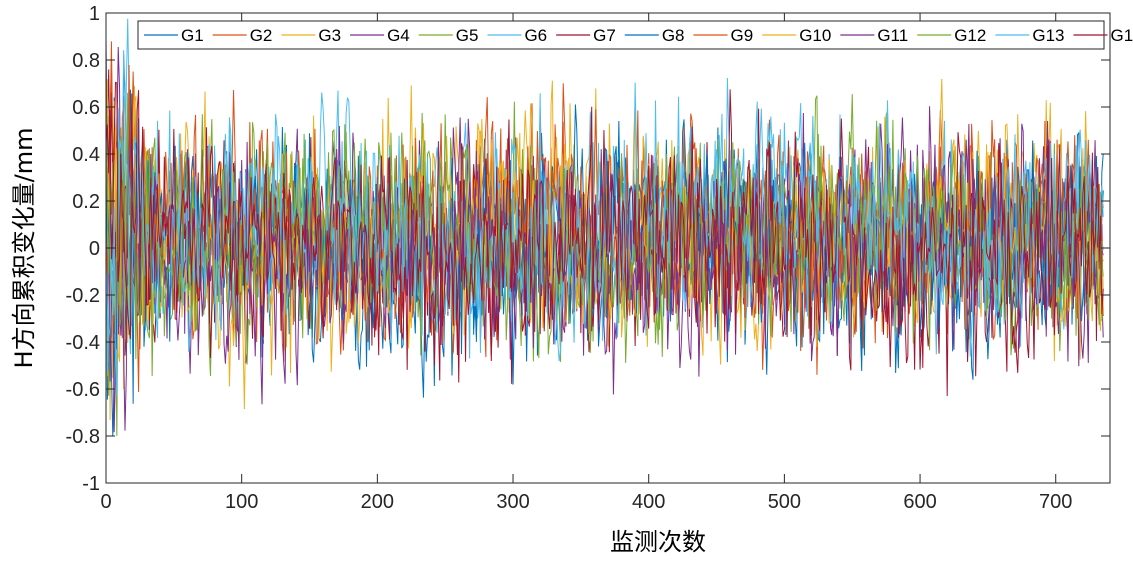 This screenshot has width=1133, height=561. Describe the element at coordinates (1121, 35) in the screenshot. I see `legend-label-g14: G14` at that location.